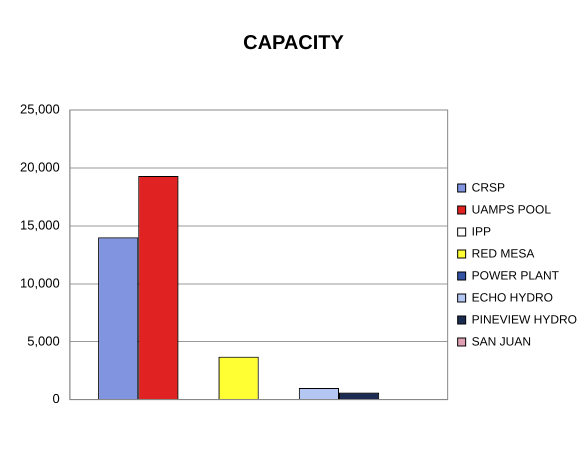 This screenshot has height=449, width=587. What do you see at coordinates (488, 187) in the screenshot?
I see `legend-label: CRSP` at bounding box center [488, 187].